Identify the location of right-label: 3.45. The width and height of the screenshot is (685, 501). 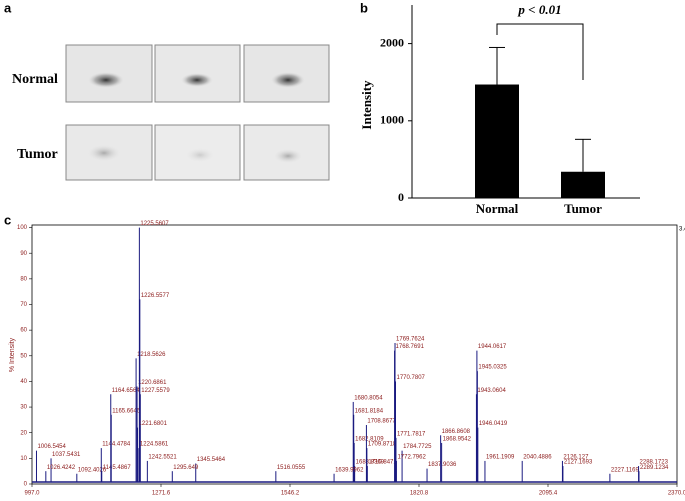
(682, 230).